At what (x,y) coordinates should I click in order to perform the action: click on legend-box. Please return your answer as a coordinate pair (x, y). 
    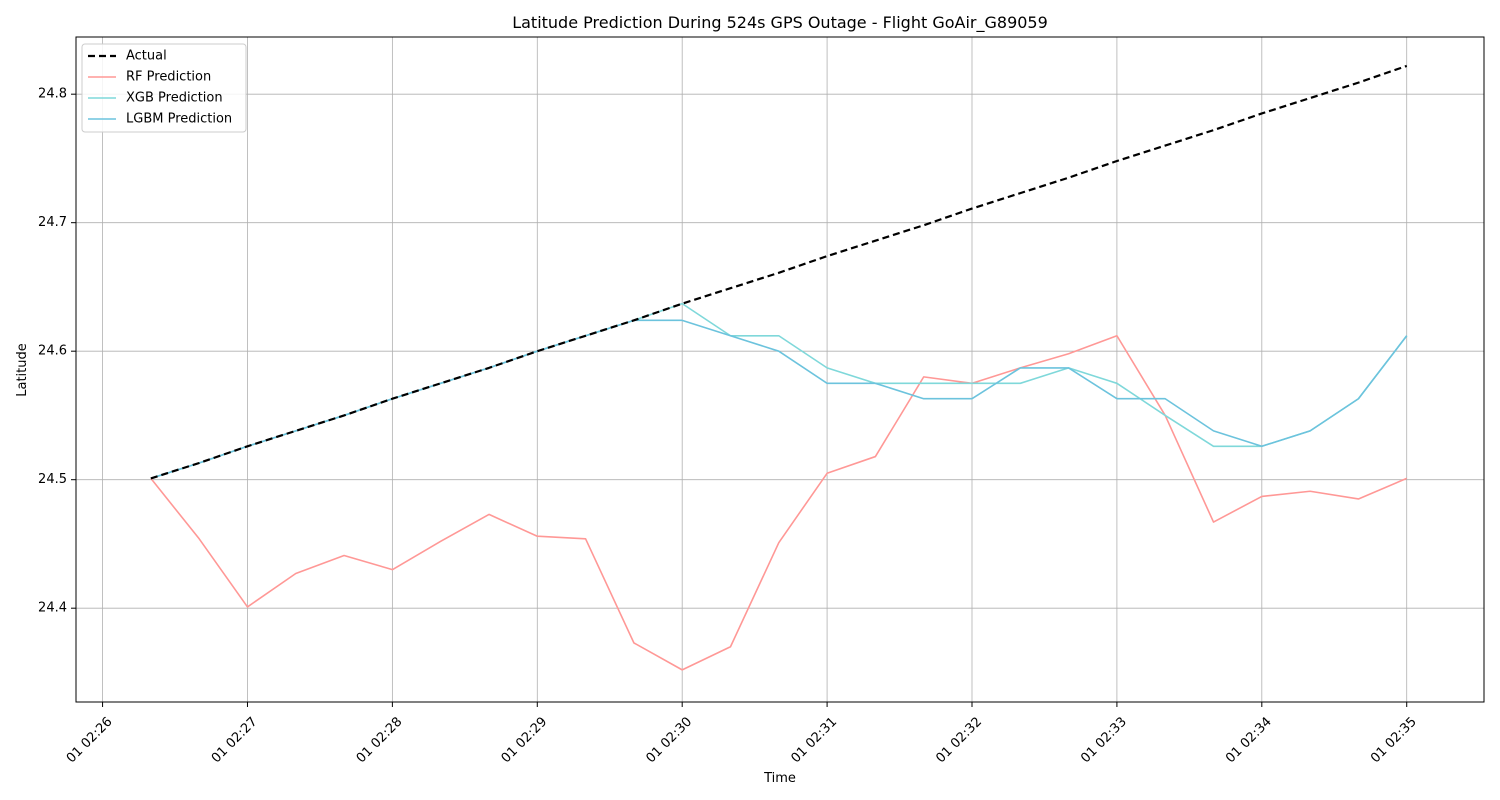
    Looking at the image, I should click on (164, 88).